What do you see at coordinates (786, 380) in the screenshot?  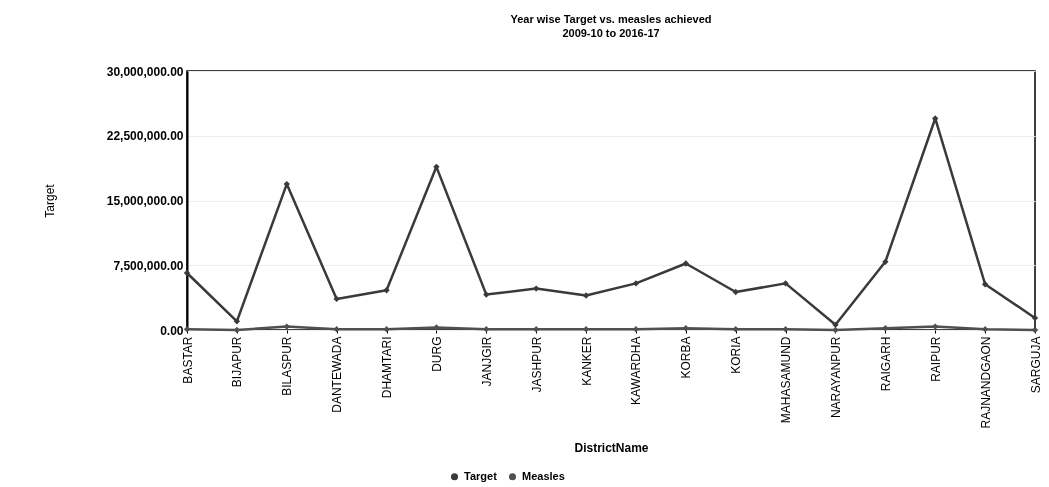 I see `x-tick-label: MAHASAMUND` at bounding box center [786, 380].